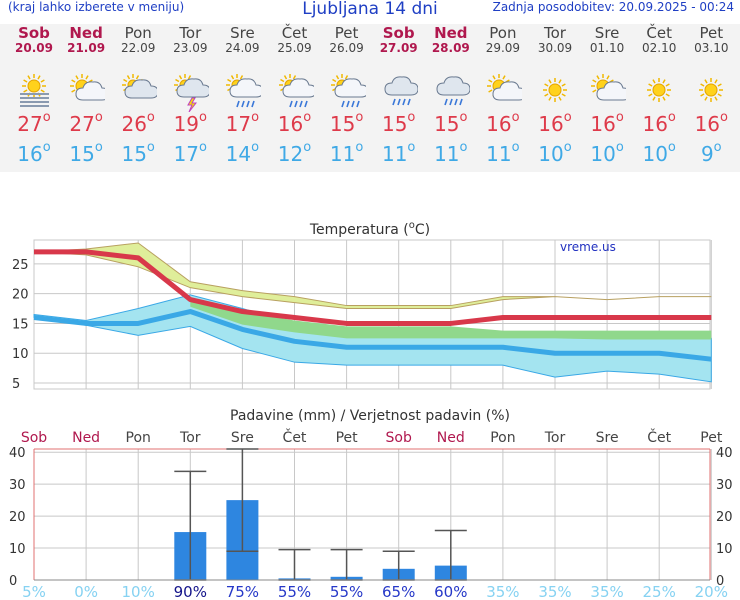 Image resolution: width=740 pixels, height=600 pixels. Describe the element at coordinates (399, 438) in the screenshot. I see `precipitation-day-label: Sob` at that location.